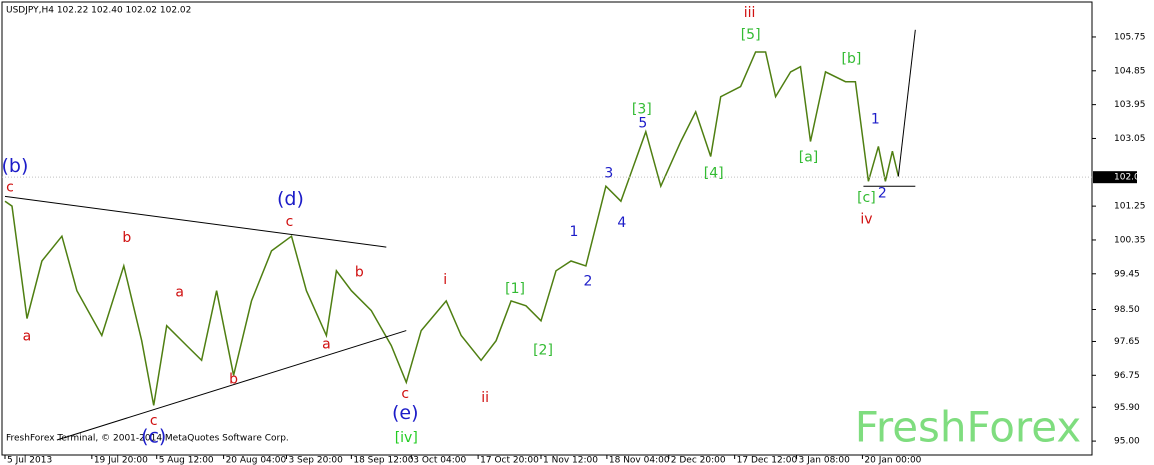 The height and width of the screenshot is (465, 1154). Describe the element at coordinates (1130, 240) in the screenshot. I see `y-tick-label: 100.35` at that location.